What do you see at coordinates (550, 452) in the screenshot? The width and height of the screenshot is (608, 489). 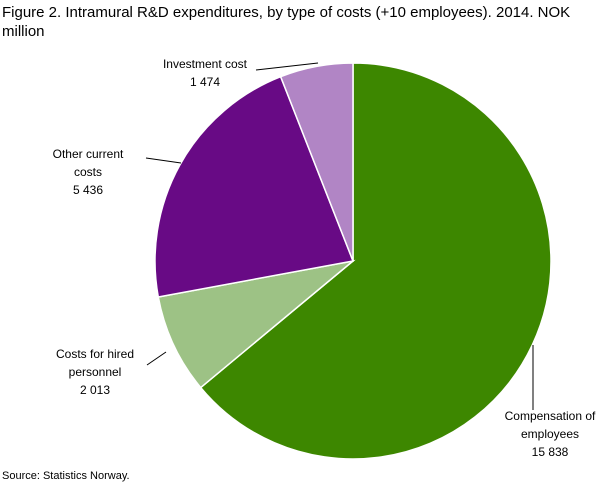 I see `value-label: 15 838` at bounding box center [550, 452].